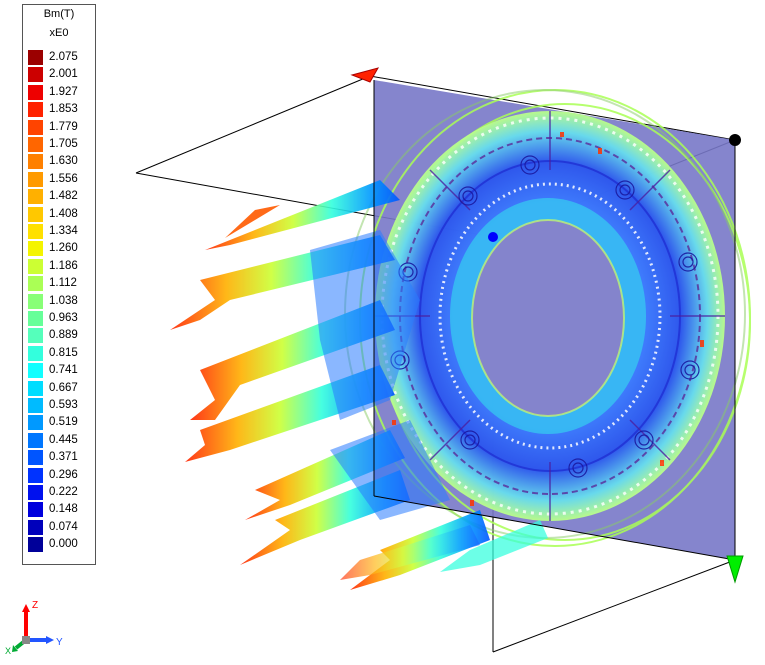  What do you see at coordinates (493, 237) in the screenshot?
I see `blue-origin-marker-icon` at bounding box center [493, 237].